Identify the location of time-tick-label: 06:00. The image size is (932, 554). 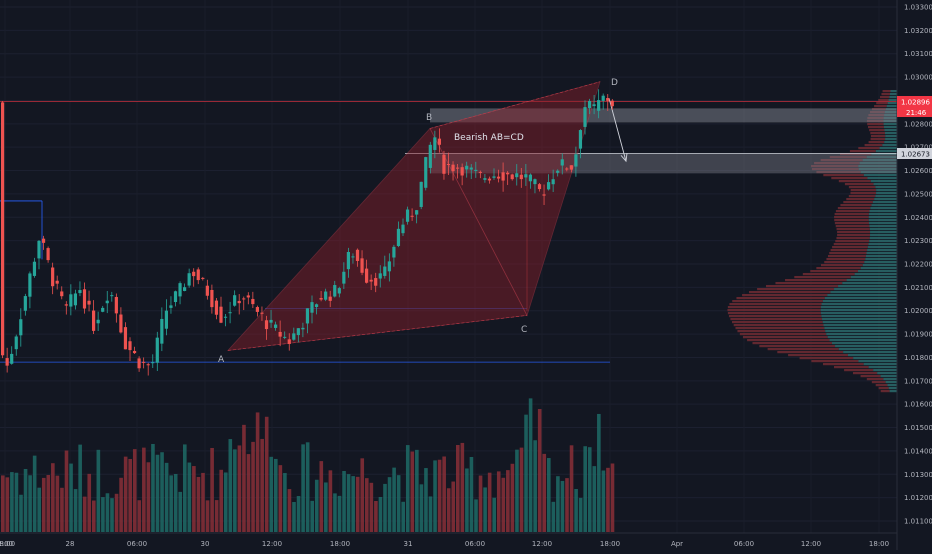
(137, 544).